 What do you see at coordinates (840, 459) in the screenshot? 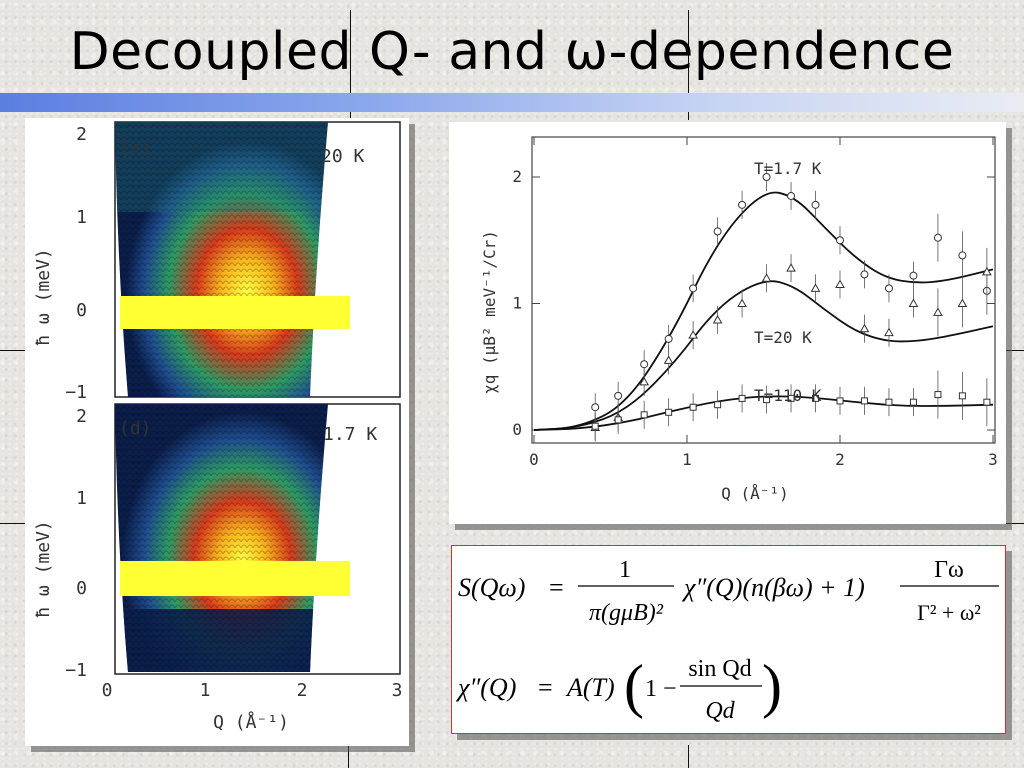
I see `x-tick-label: 2` at bounding box center [840, 459].